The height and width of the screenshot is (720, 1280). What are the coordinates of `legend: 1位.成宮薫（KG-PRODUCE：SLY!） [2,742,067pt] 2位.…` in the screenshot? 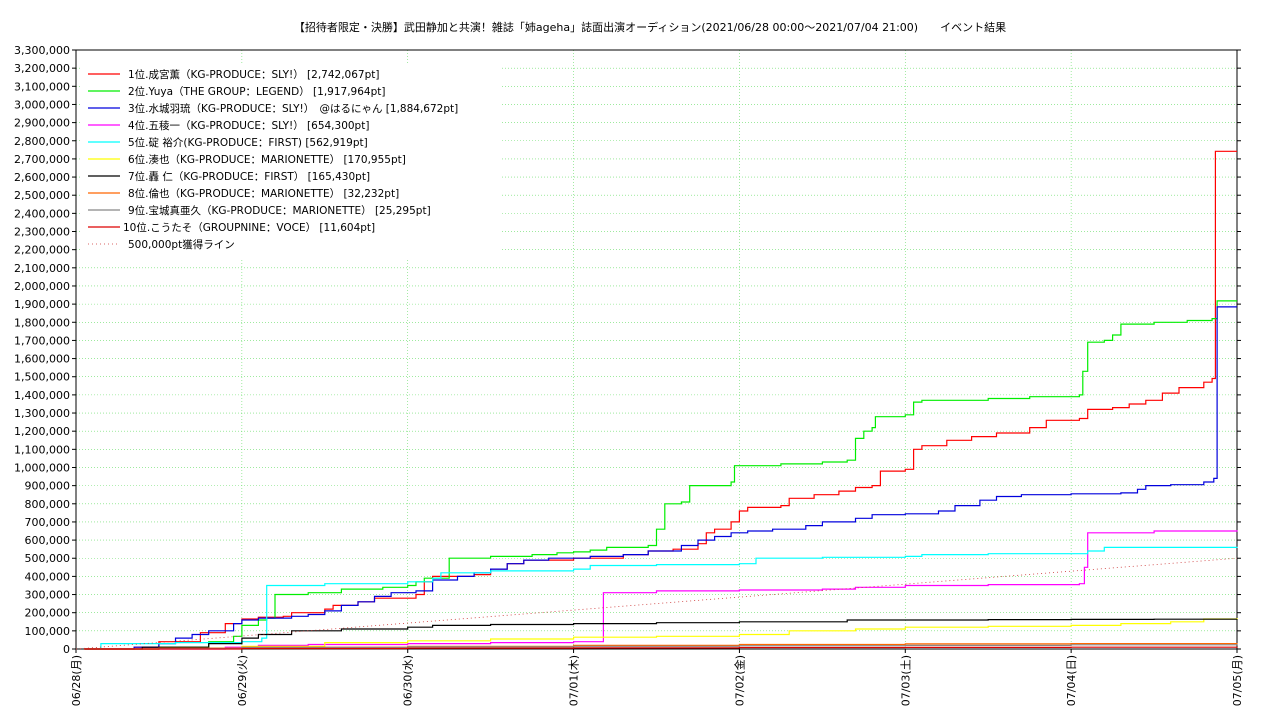 It's located at (291, 161).